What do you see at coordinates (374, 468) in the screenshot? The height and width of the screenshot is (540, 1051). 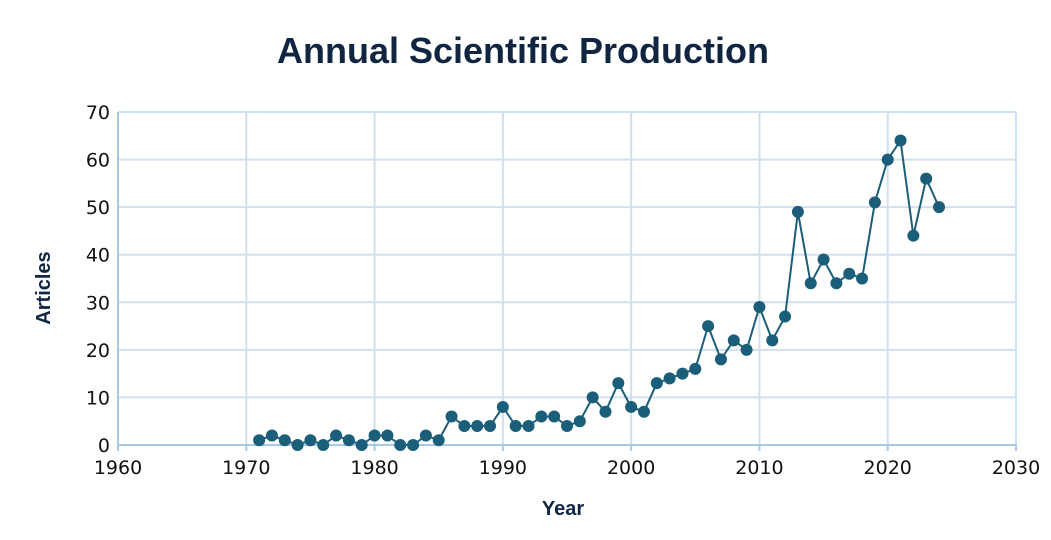 I see `x-tick-label: 1980` at bounding box center [374, 468].